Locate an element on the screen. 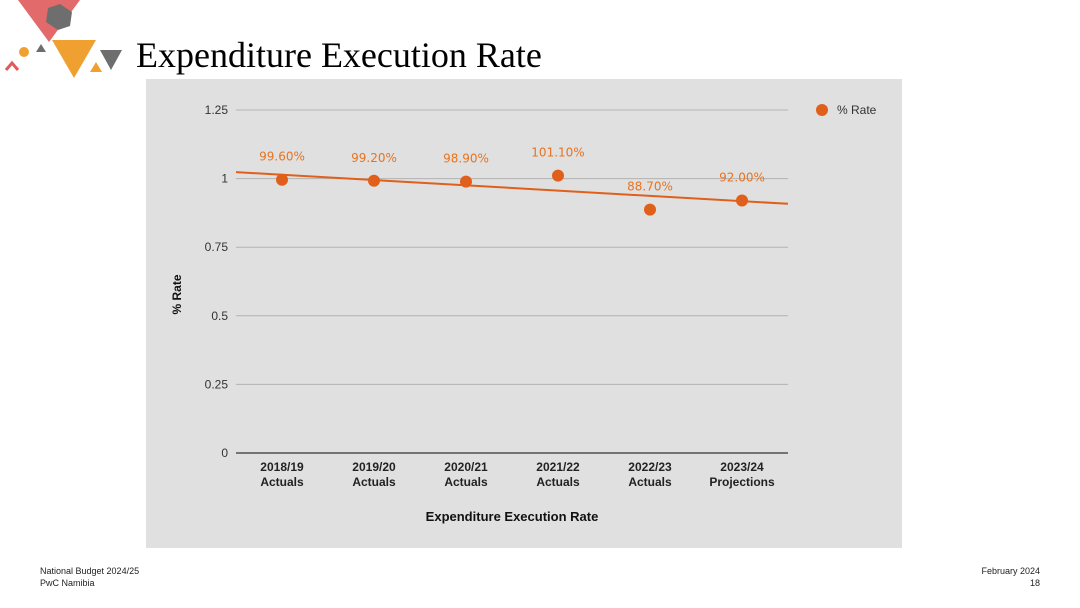  x-tick-label: 2019/20 Actuals is located at coordinates (374, 474).